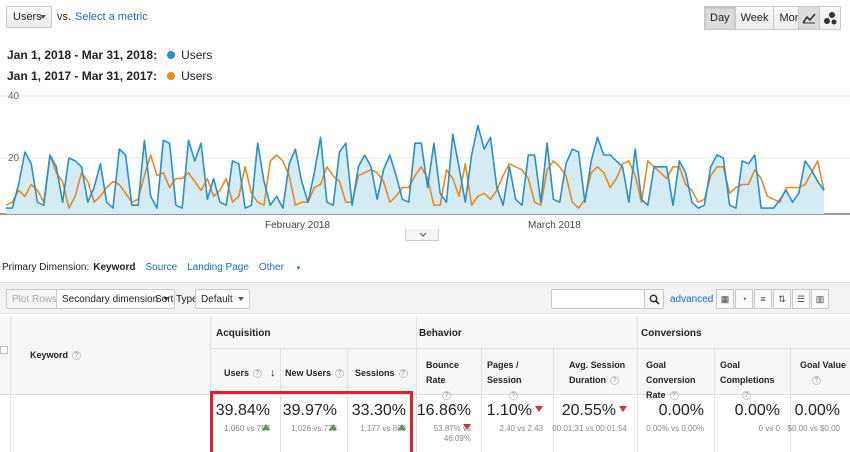  I want to click on term-cloud-icon: ☰, so click(801, 299).